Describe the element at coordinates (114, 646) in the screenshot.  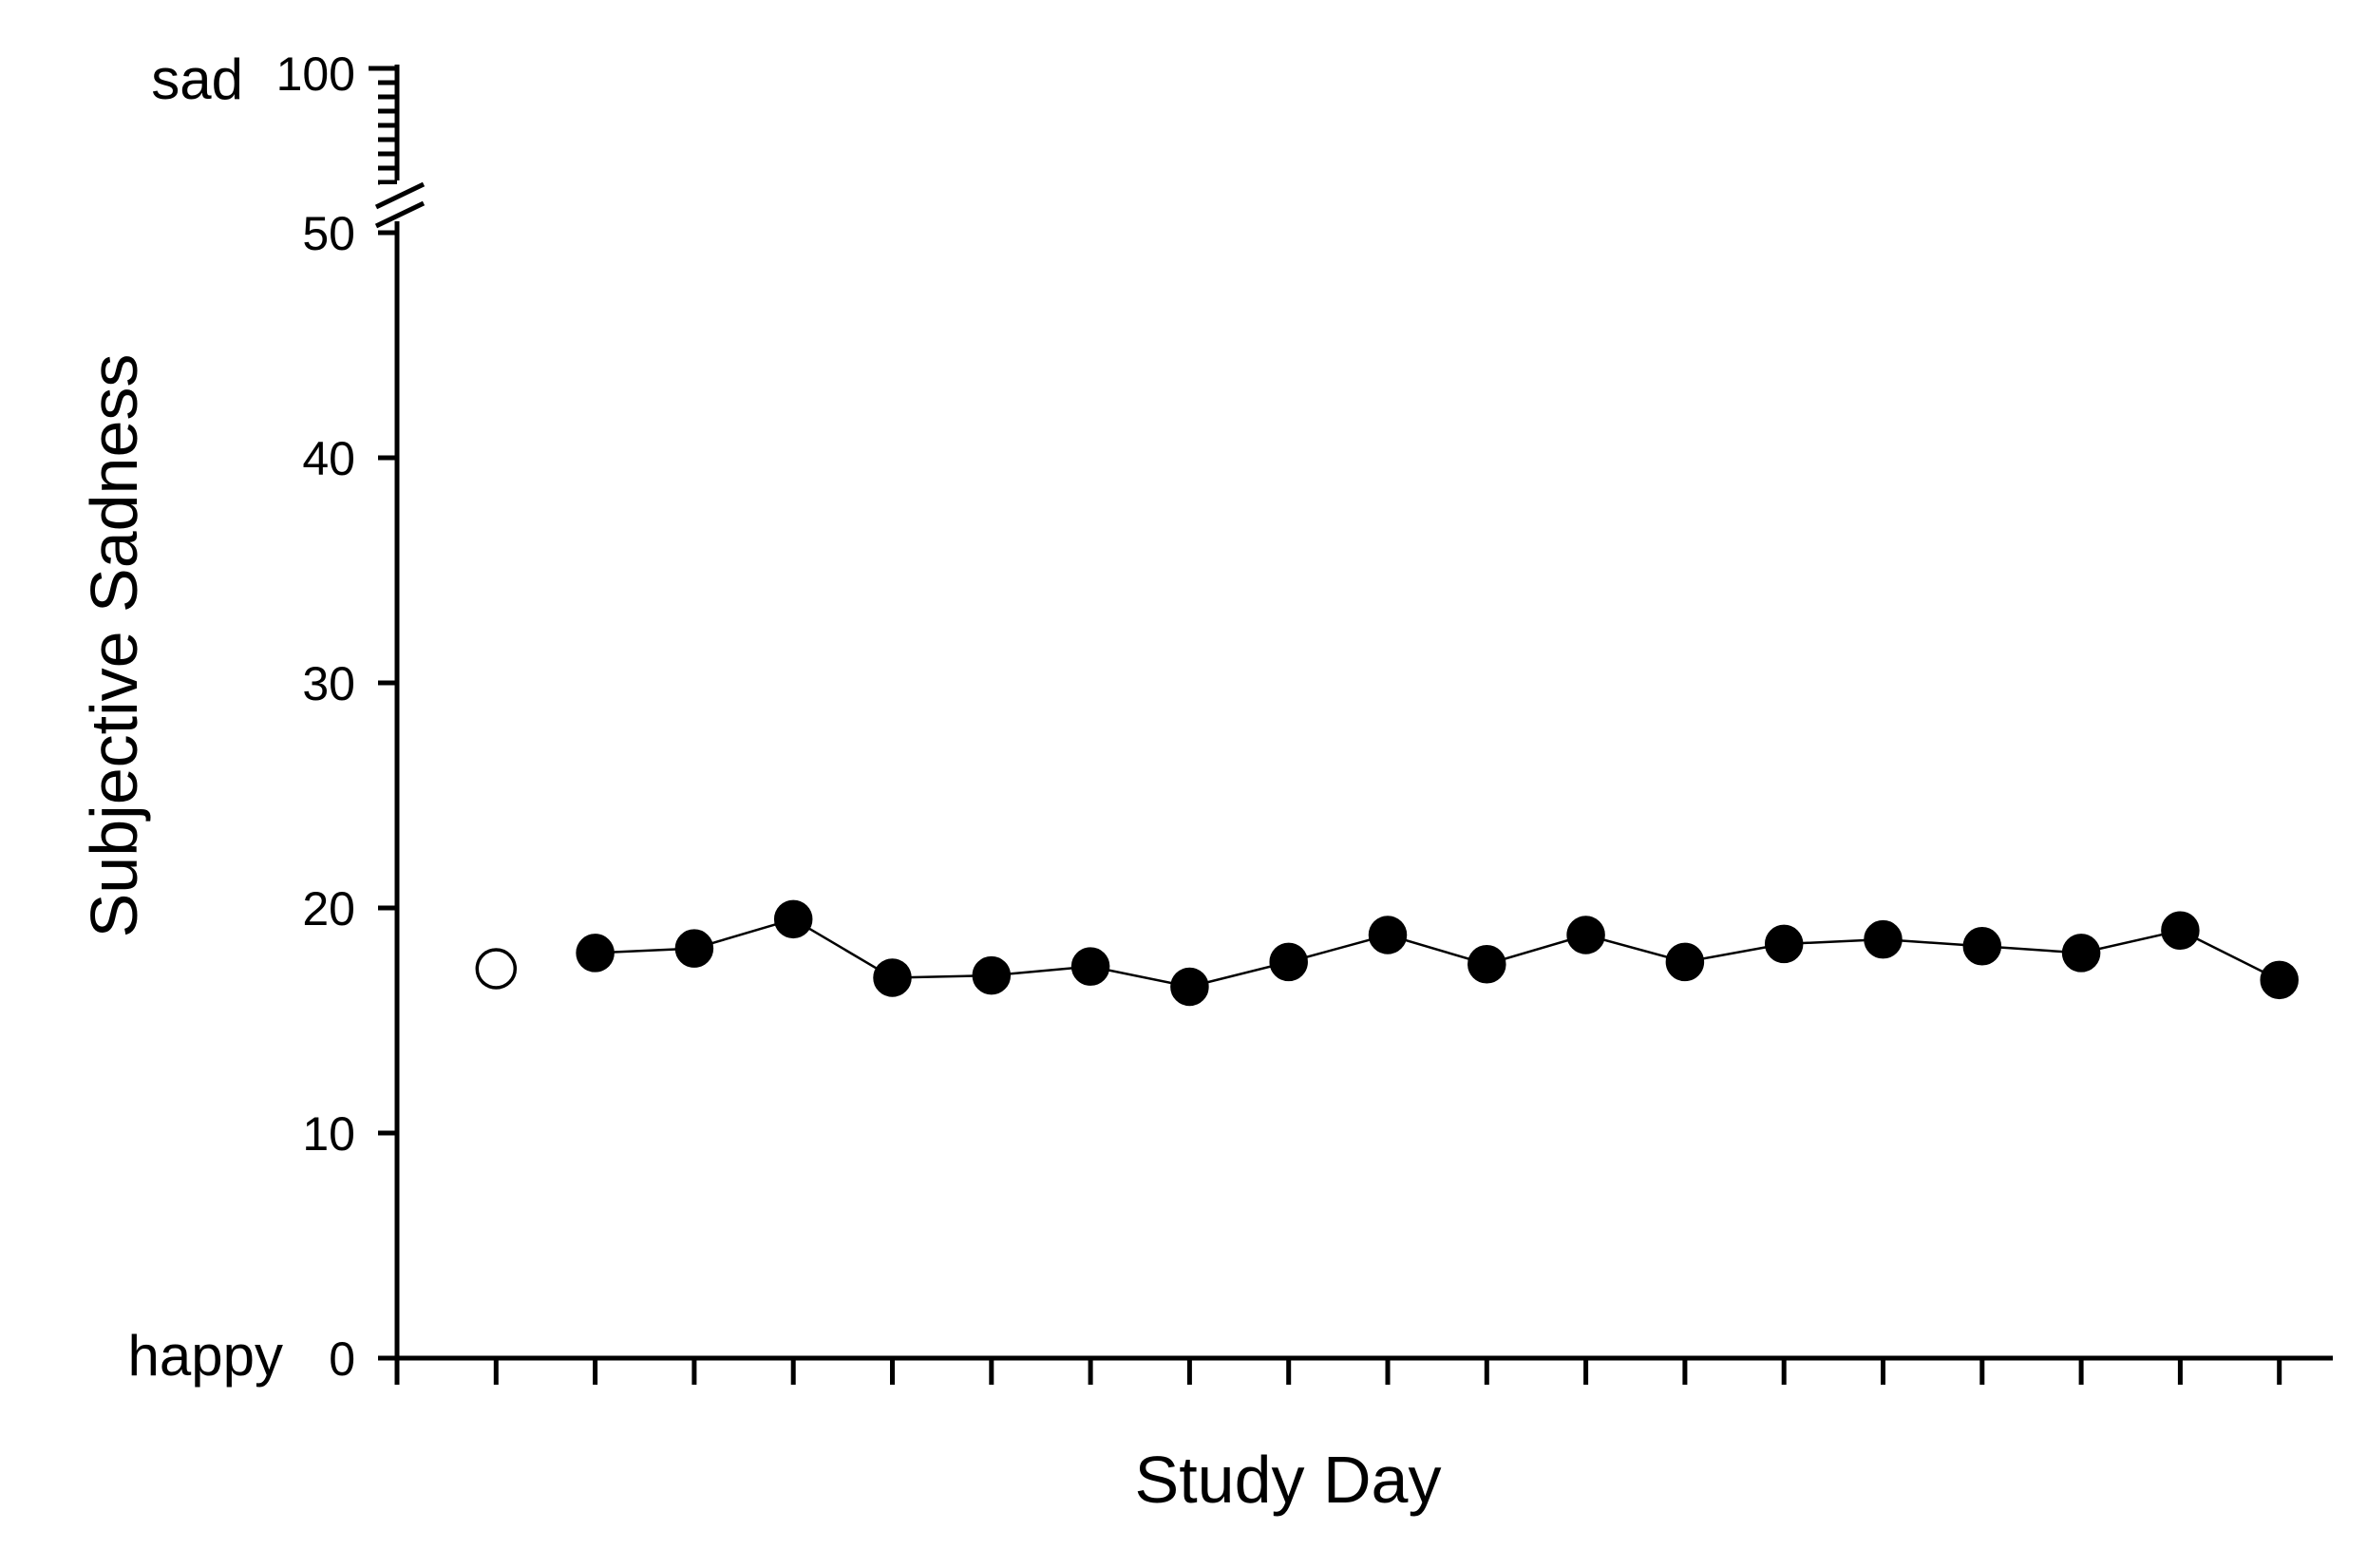
I see `y-axis-title: Subjective Sadness` at that location.